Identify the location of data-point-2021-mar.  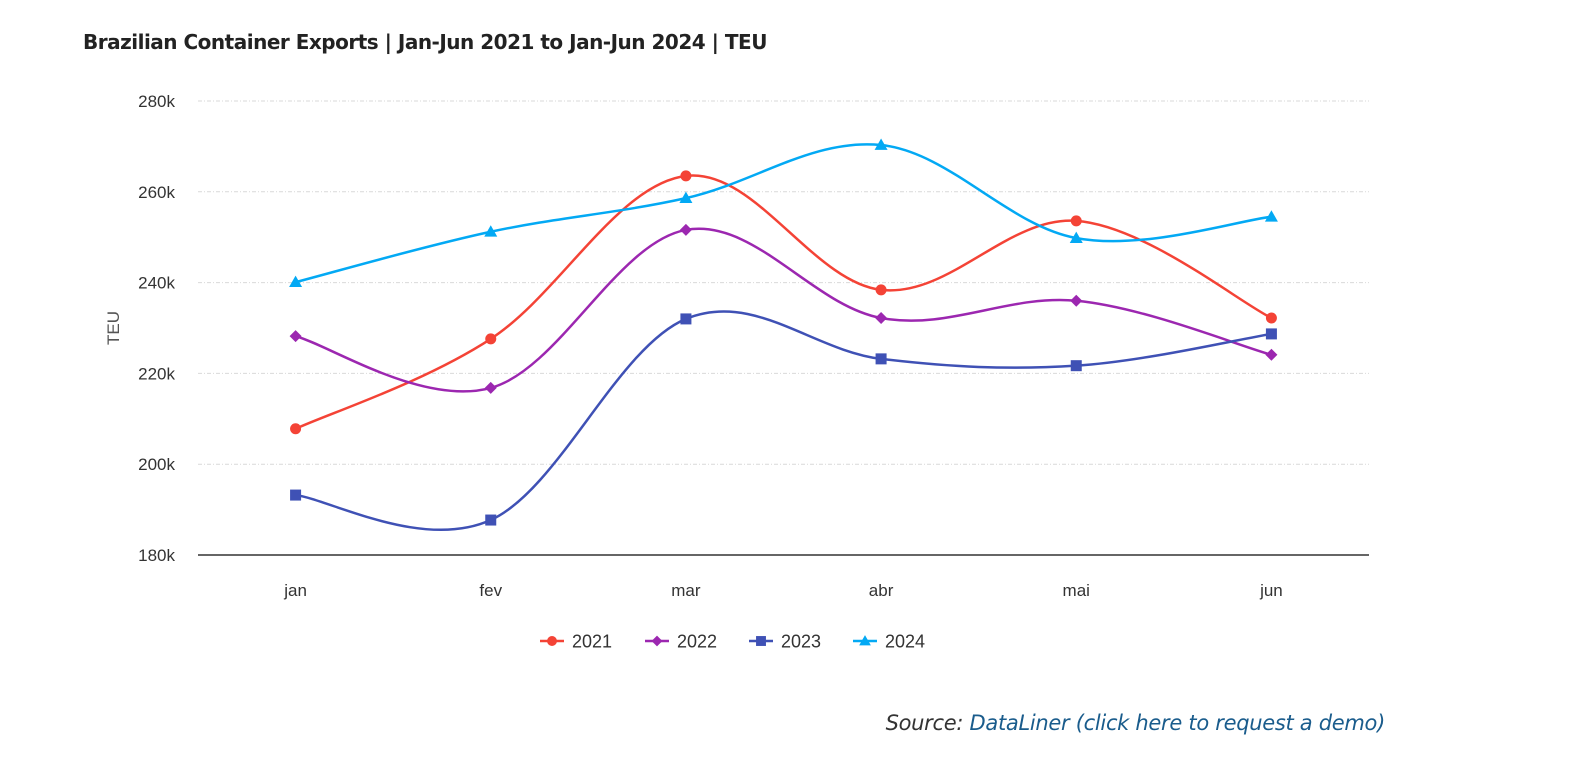
(686, 176).